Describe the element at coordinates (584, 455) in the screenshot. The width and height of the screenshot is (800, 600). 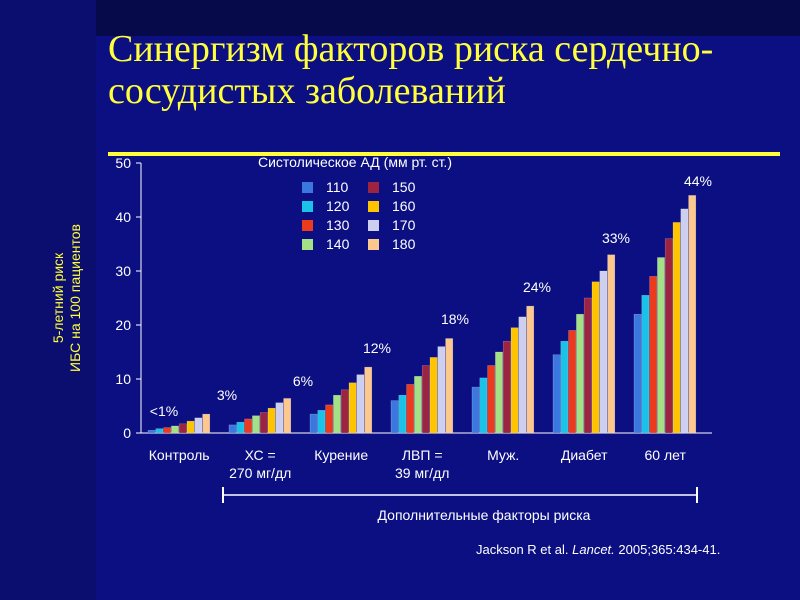
I see `category-label: Диабет` at that location.